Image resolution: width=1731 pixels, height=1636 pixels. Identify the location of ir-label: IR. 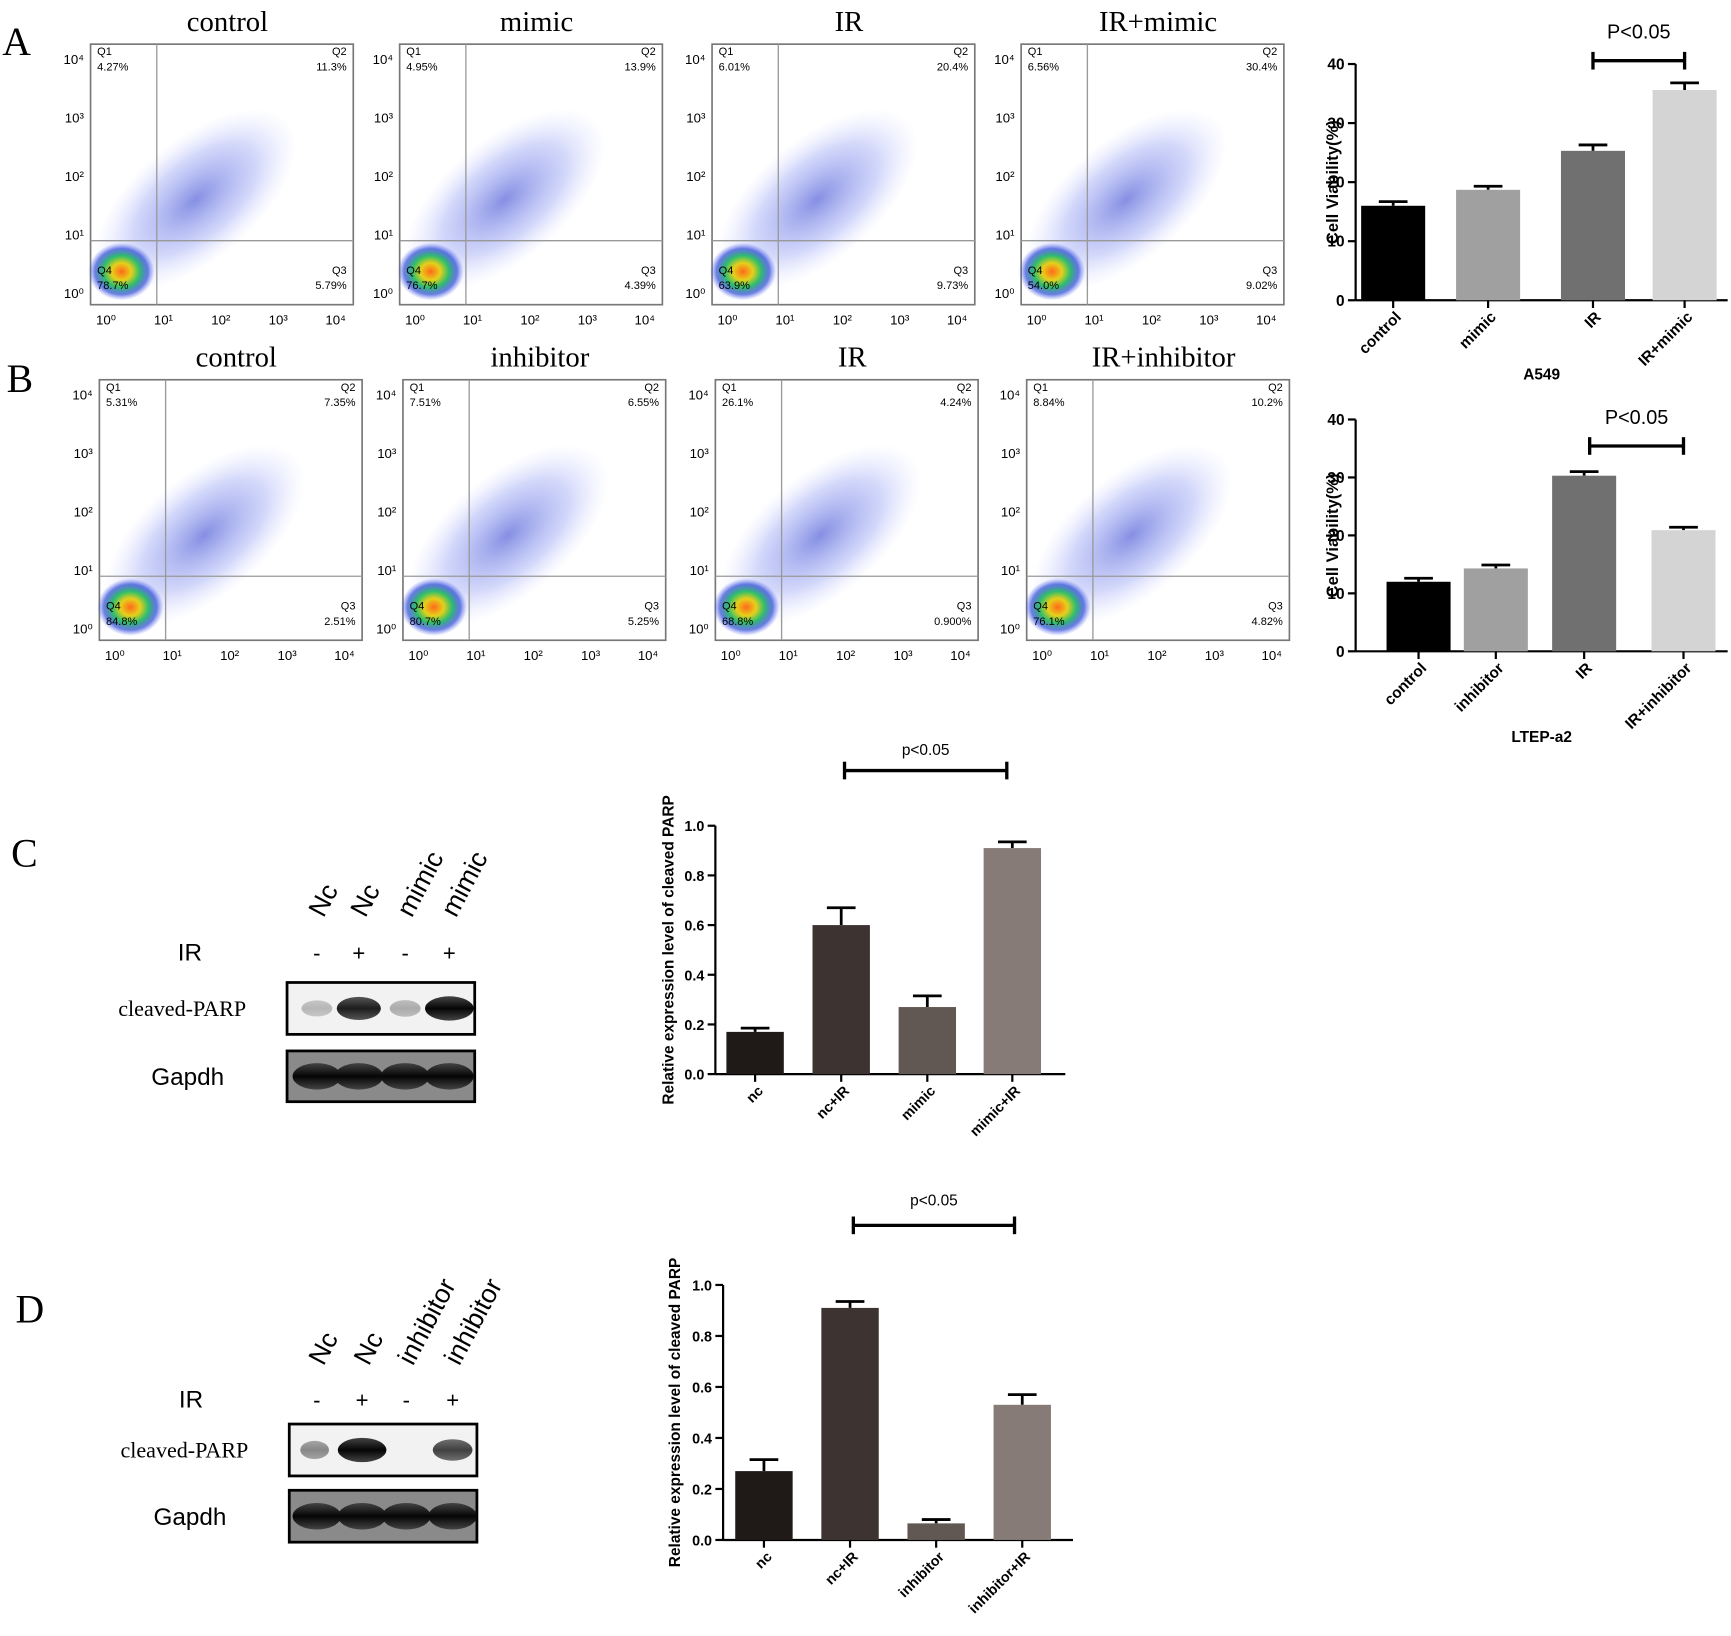
(190, 952).